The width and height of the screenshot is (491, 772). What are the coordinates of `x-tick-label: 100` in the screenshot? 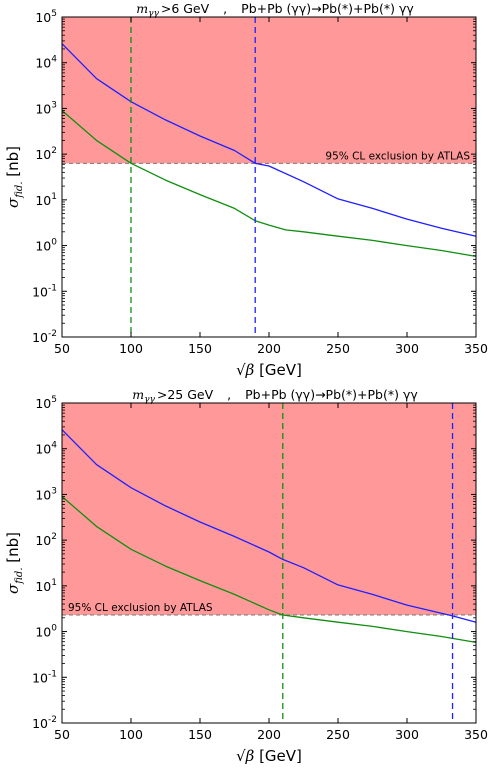 It's located at (131, 348).